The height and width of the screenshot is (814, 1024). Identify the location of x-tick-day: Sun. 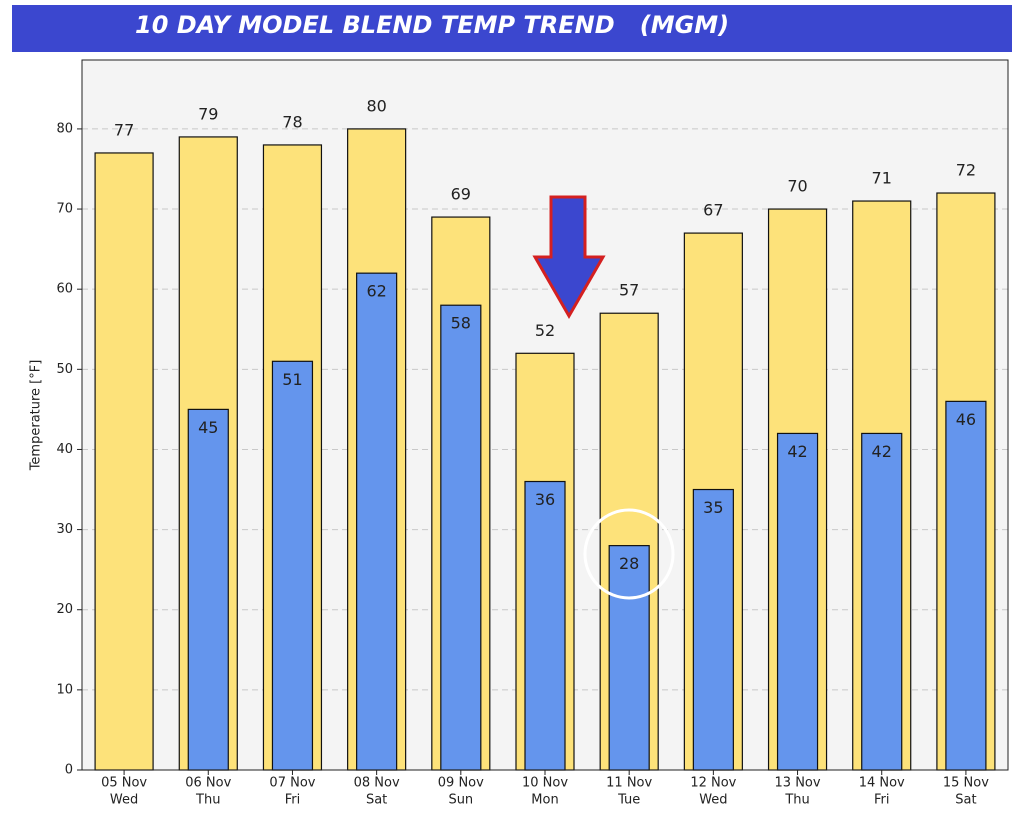
(460, 800).